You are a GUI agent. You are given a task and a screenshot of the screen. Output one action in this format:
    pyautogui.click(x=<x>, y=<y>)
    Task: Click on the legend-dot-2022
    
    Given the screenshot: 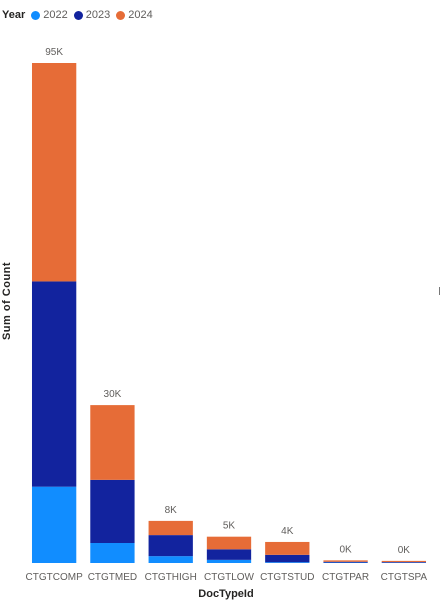 What is the action you would take?
    pyautogui.click(x=36, y=15)
    